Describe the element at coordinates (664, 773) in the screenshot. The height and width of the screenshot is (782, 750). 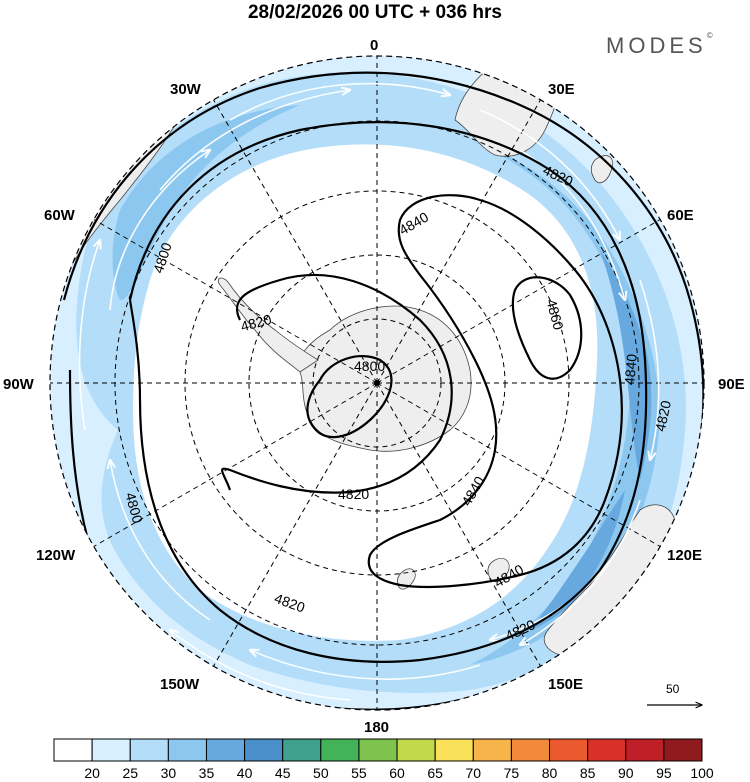
I see `colorbar-tick-label: 95` at that location.